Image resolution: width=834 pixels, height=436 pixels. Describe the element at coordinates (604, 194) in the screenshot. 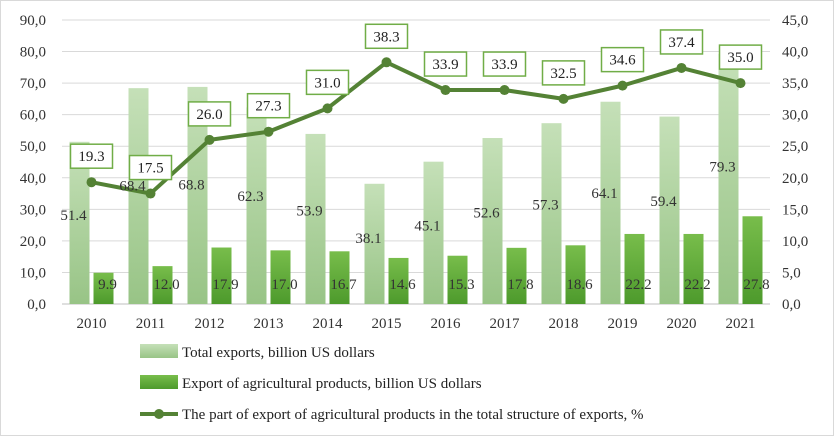

I see `total-exports-data-label: 64.1` at that location.